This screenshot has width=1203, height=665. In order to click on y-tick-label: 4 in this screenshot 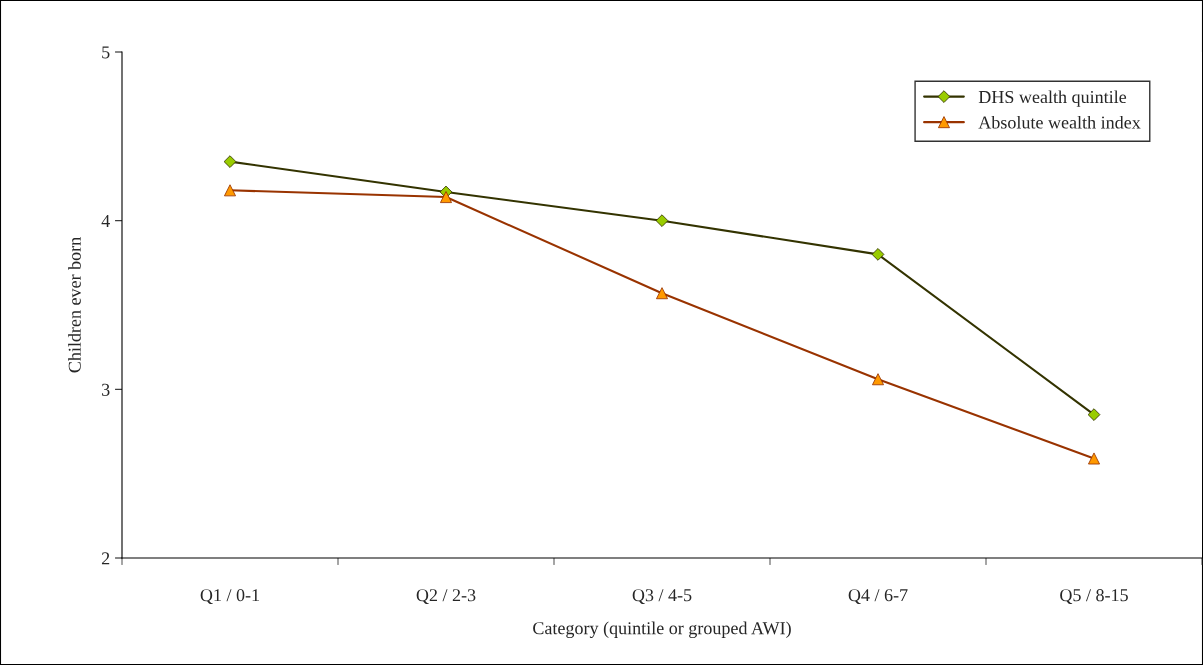, I will do `click(105, 221)`.